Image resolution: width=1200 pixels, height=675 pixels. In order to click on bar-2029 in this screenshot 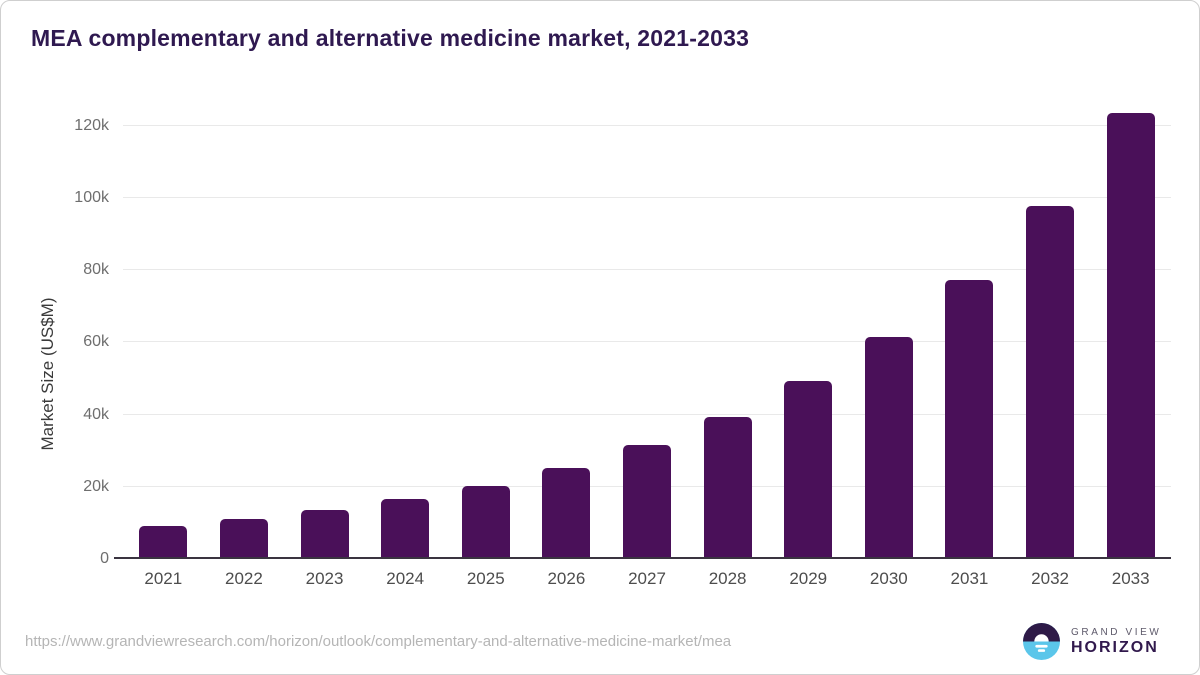, I will do `click(808, 470)`.